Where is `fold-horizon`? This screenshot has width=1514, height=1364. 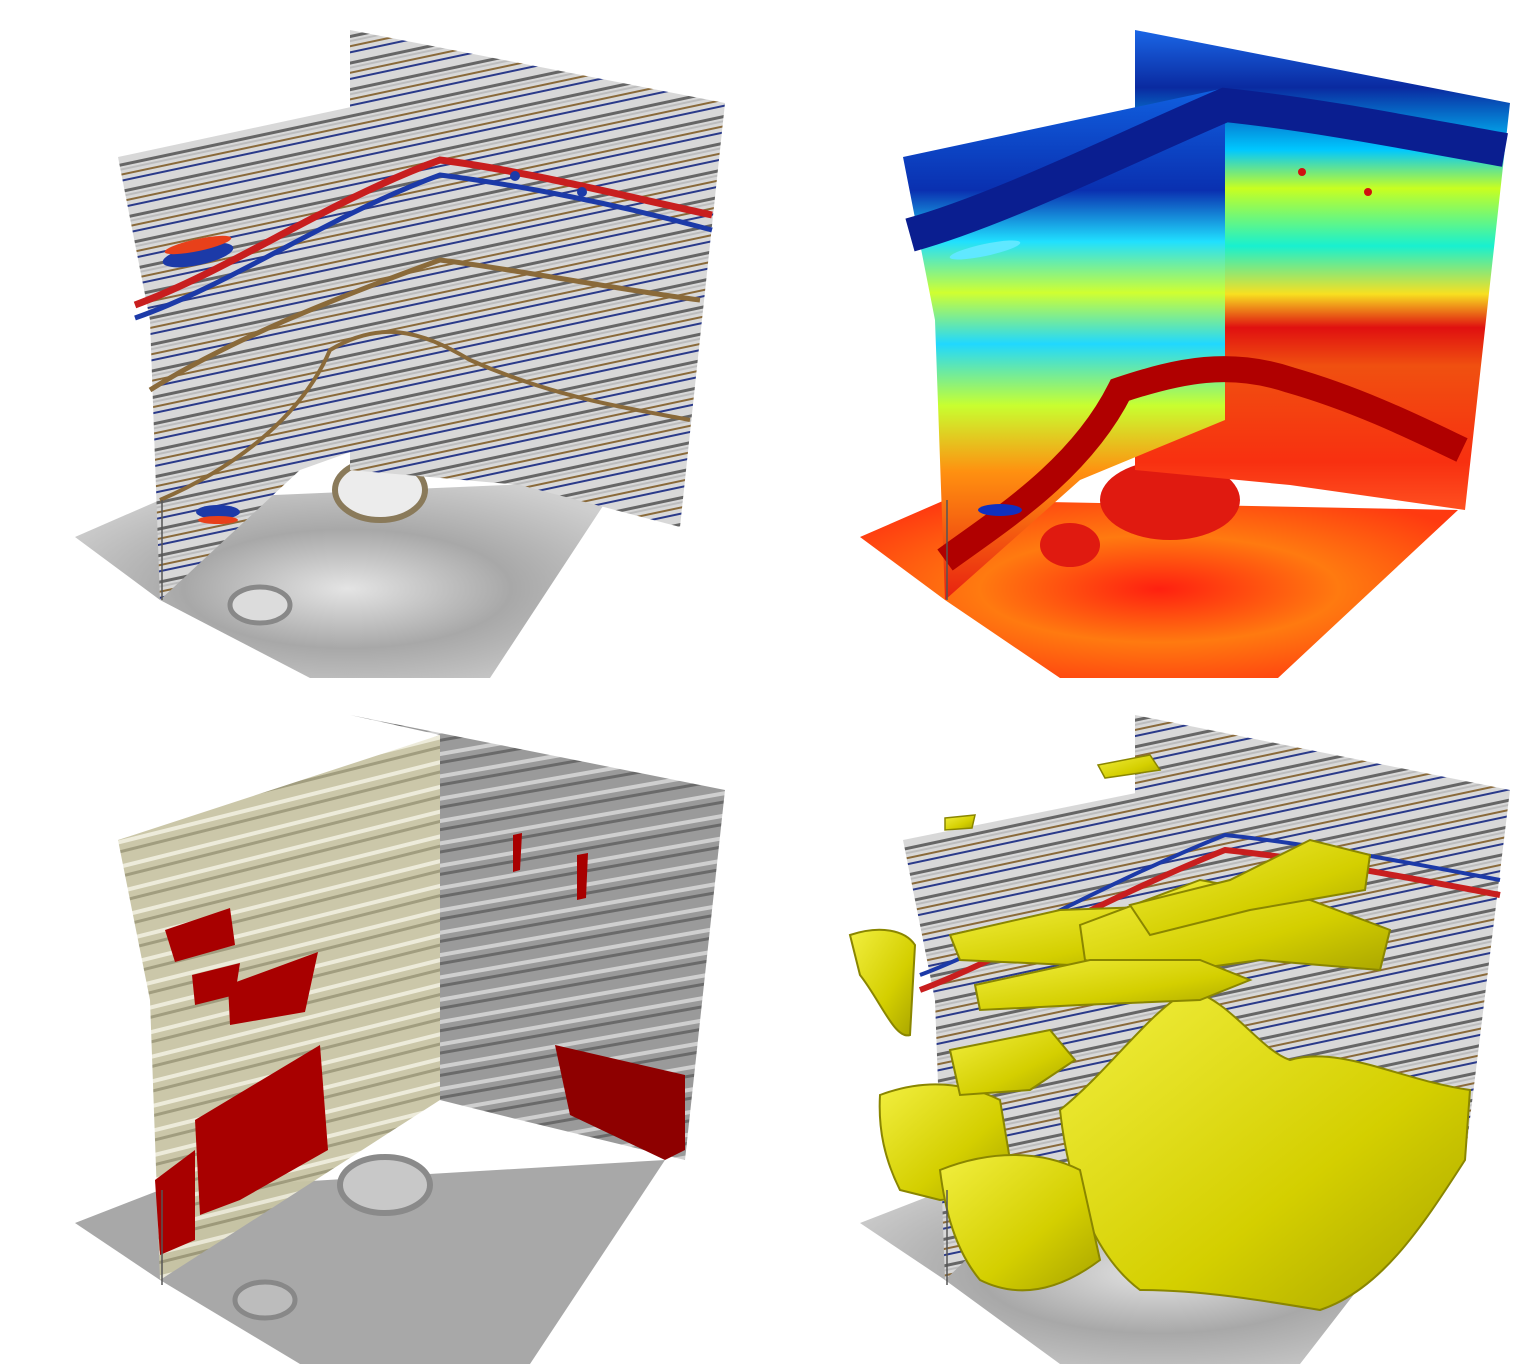 fold-horizon is located at coordinates (425, 415).